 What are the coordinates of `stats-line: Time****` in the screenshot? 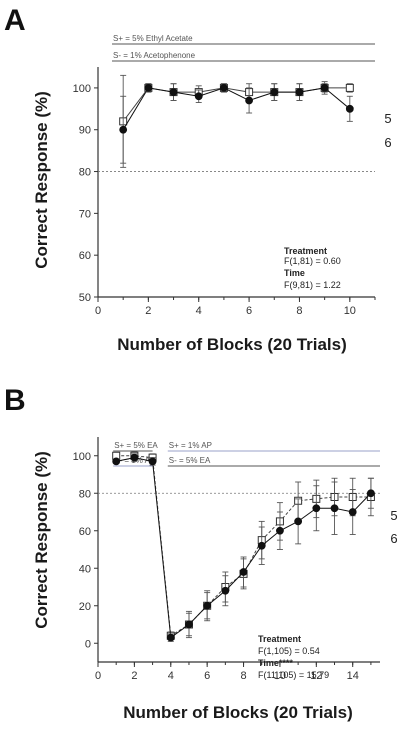 It's located at (275, 663).